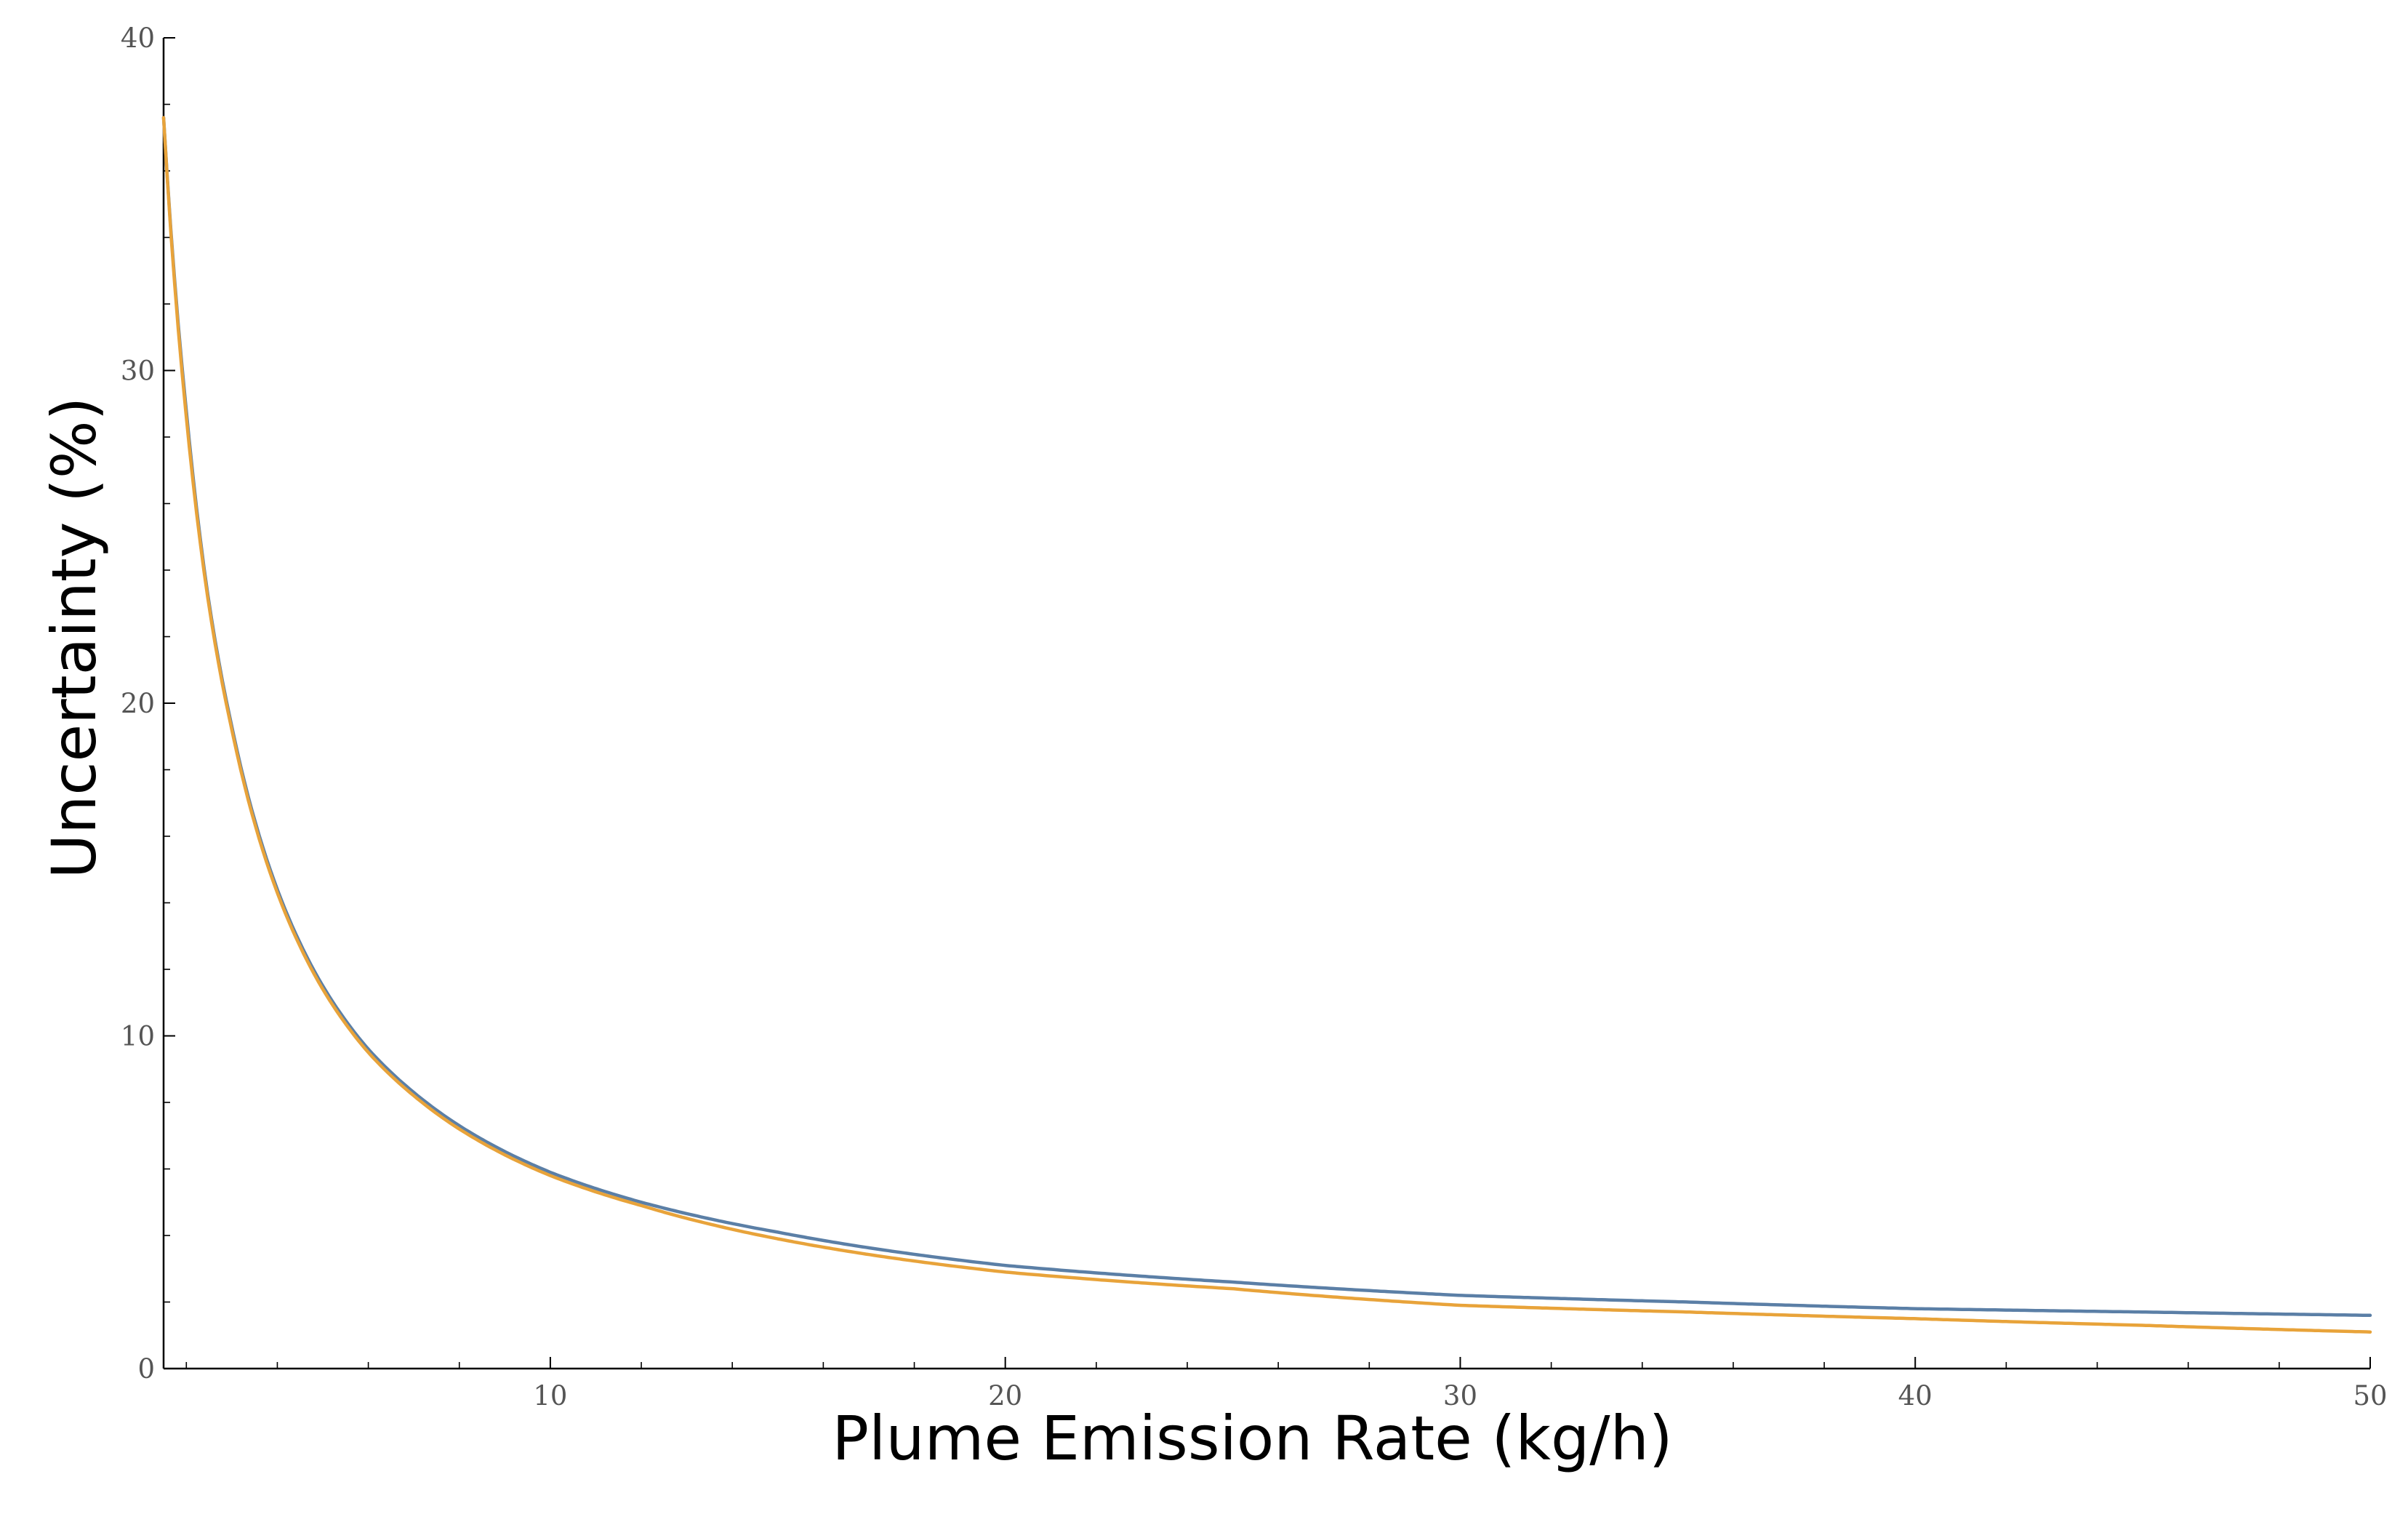  What do you see at coordinates (138, 703) in the screenshot?
I see `y-tick-label: 20` at bounding box center [138, 703].